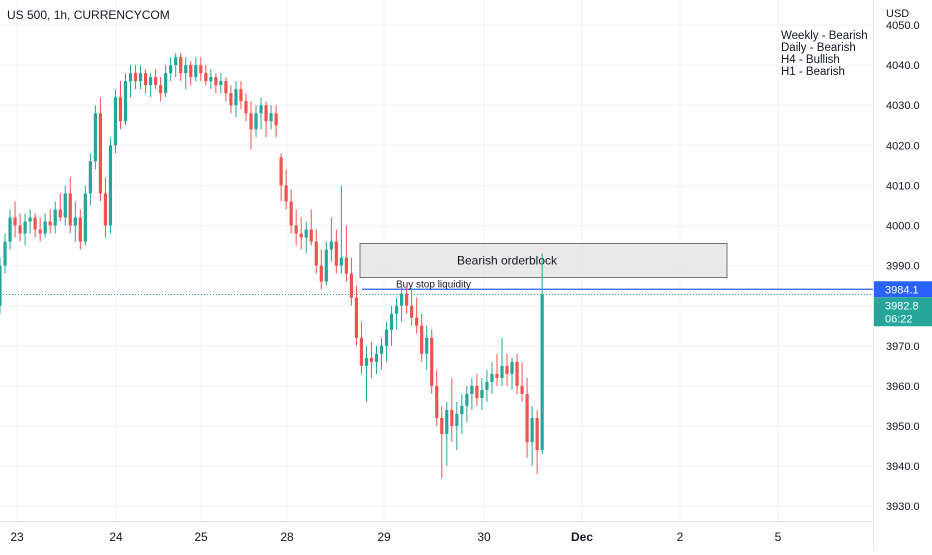  Describe the element at coordinates (88, 15) in the screenshot. I see `symbol-title: US 500, 1h, CURRENCYCOM` at that location.